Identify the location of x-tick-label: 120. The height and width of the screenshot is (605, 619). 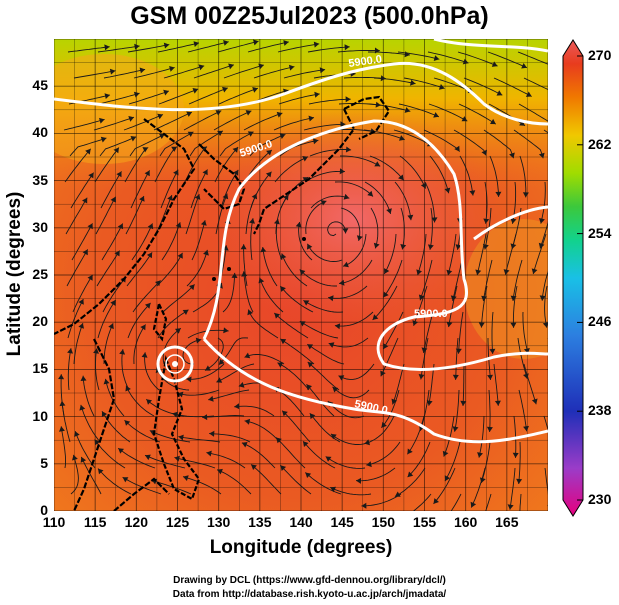
(136, 522).